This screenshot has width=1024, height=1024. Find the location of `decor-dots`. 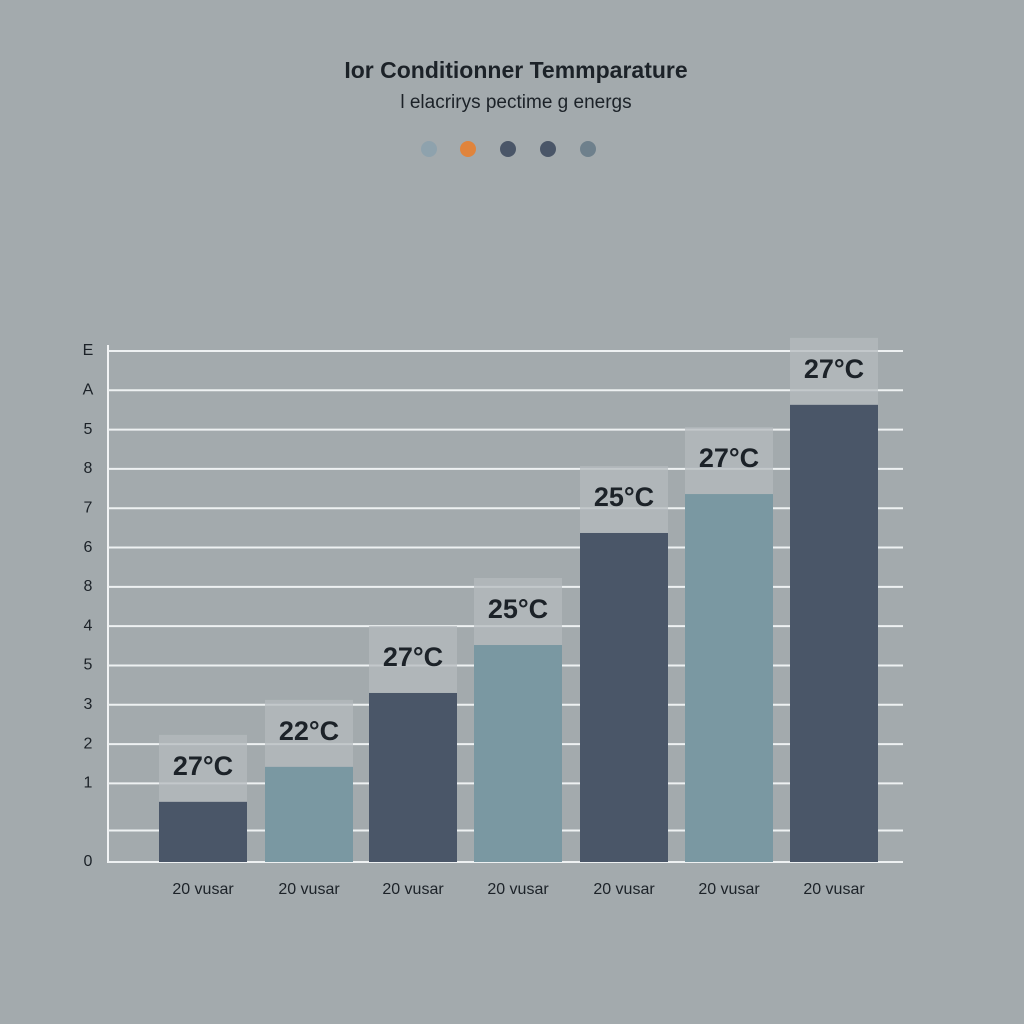

decor-dots is located at coordinates (508, 149).